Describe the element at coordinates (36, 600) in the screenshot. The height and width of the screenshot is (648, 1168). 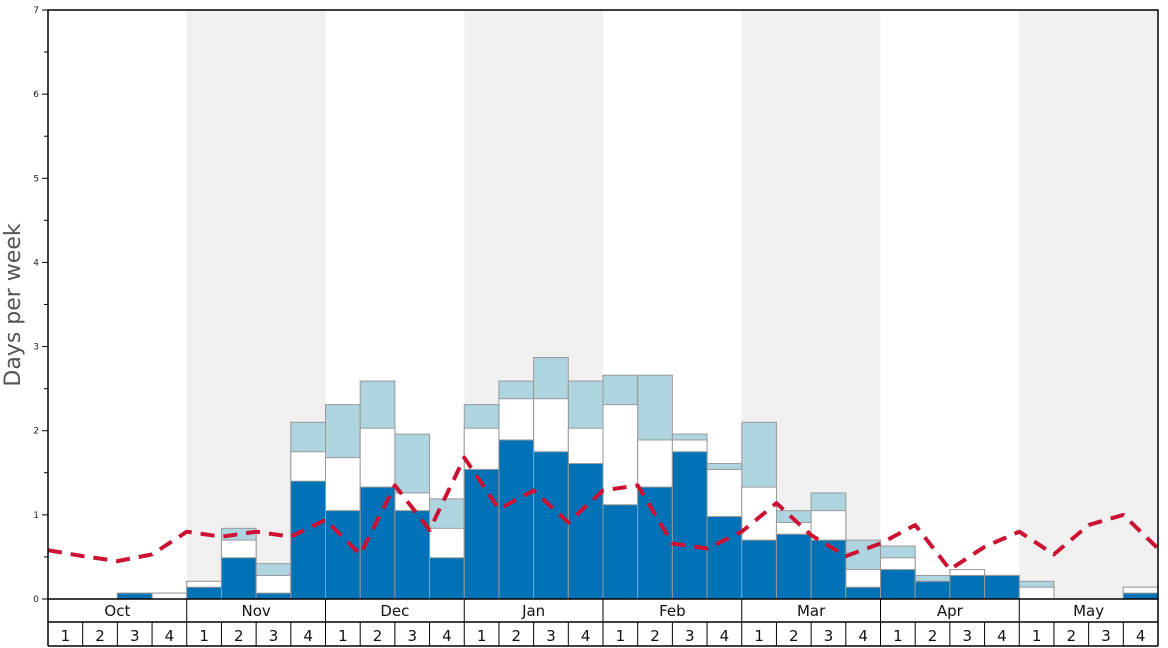
I see `y-tick-label: 0` at that location.